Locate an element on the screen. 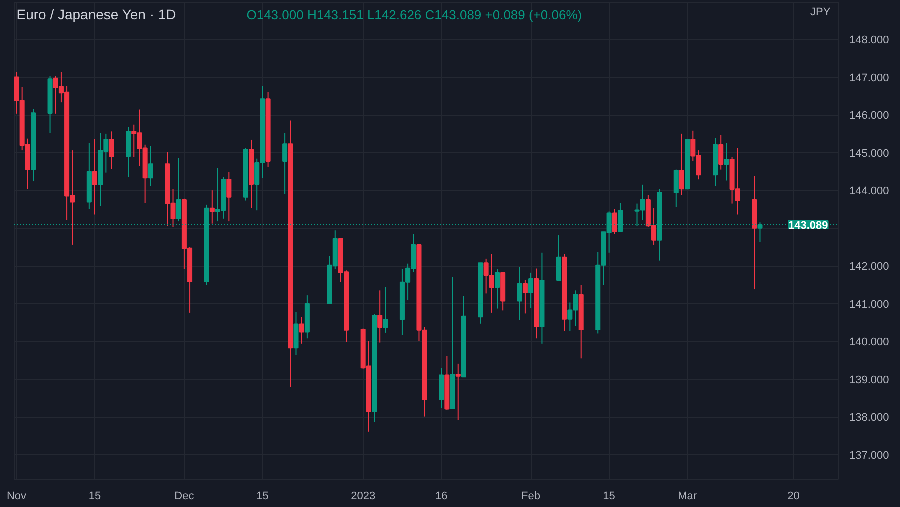  chart-title: Euro / Japanese Yen · 1D is located at coordinates (96, 14).